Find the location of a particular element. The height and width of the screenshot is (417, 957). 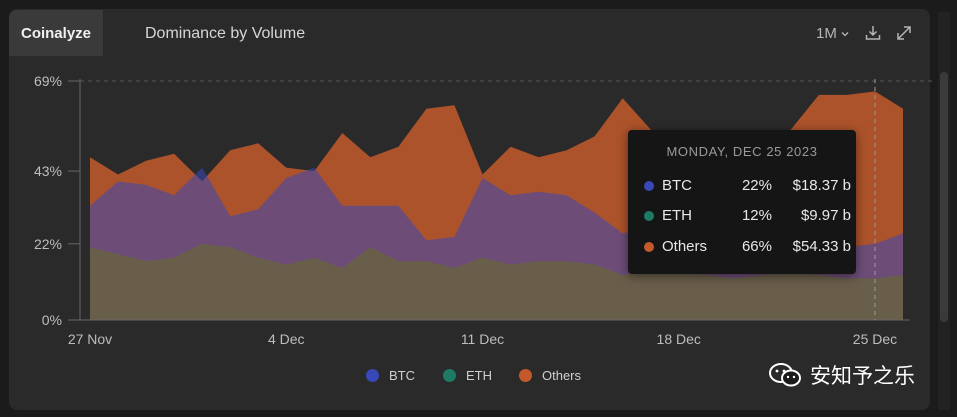

scrollbar is located at coordinates (944, 211).